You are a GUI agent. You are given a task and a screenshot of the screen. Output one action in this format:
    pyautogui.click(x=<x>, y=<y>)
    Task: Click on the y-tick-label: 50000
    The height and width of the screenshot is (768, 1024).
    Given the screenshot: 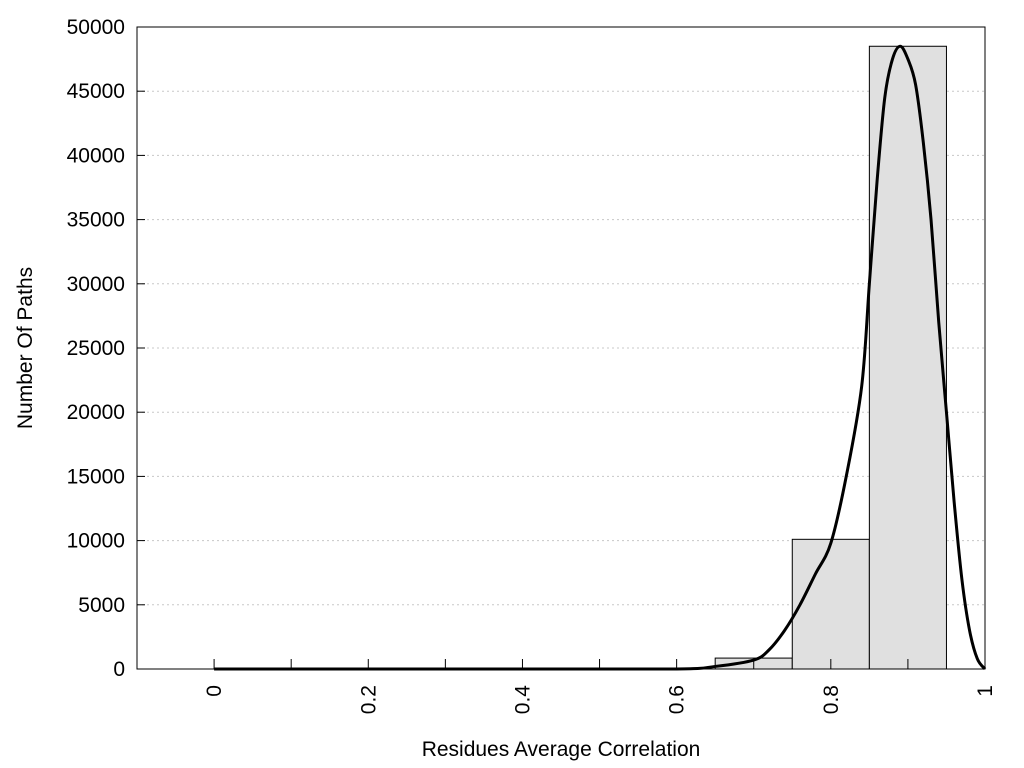 What is the action you would take?
    pyautogui.click(x=96, y=27)
    